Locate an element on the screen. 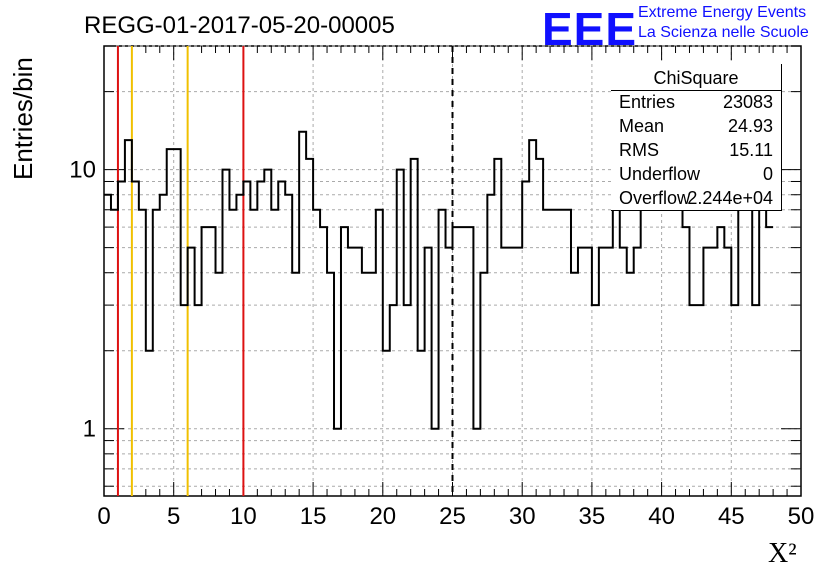  stats-value: 15.11 is located at coordinates (751, 150).